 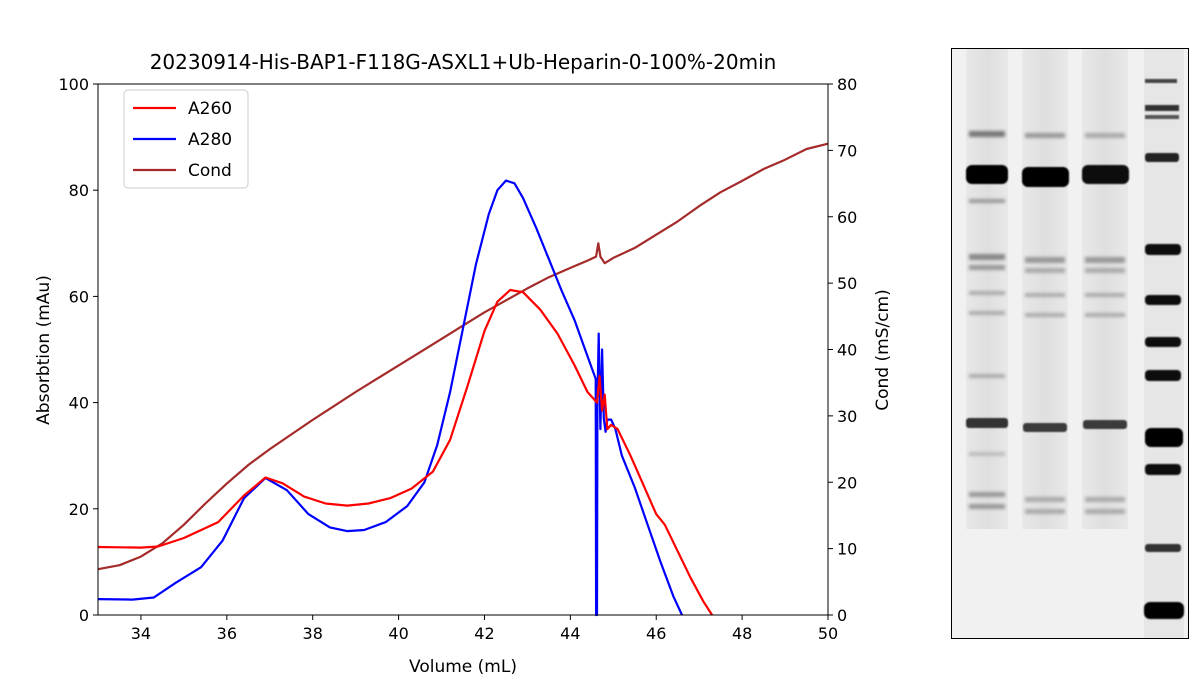 I want to click on legend: A260 A280 Cond, so click(x=186, y=139).